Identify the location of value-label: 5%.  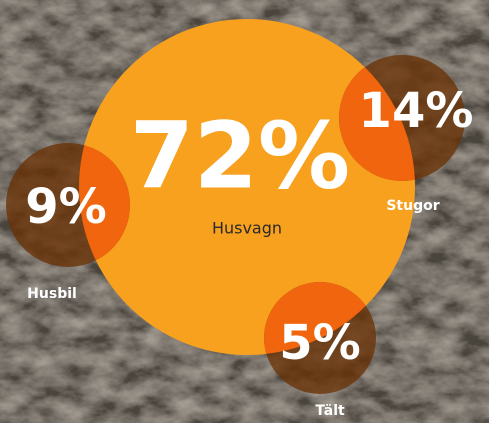
(320, 343).